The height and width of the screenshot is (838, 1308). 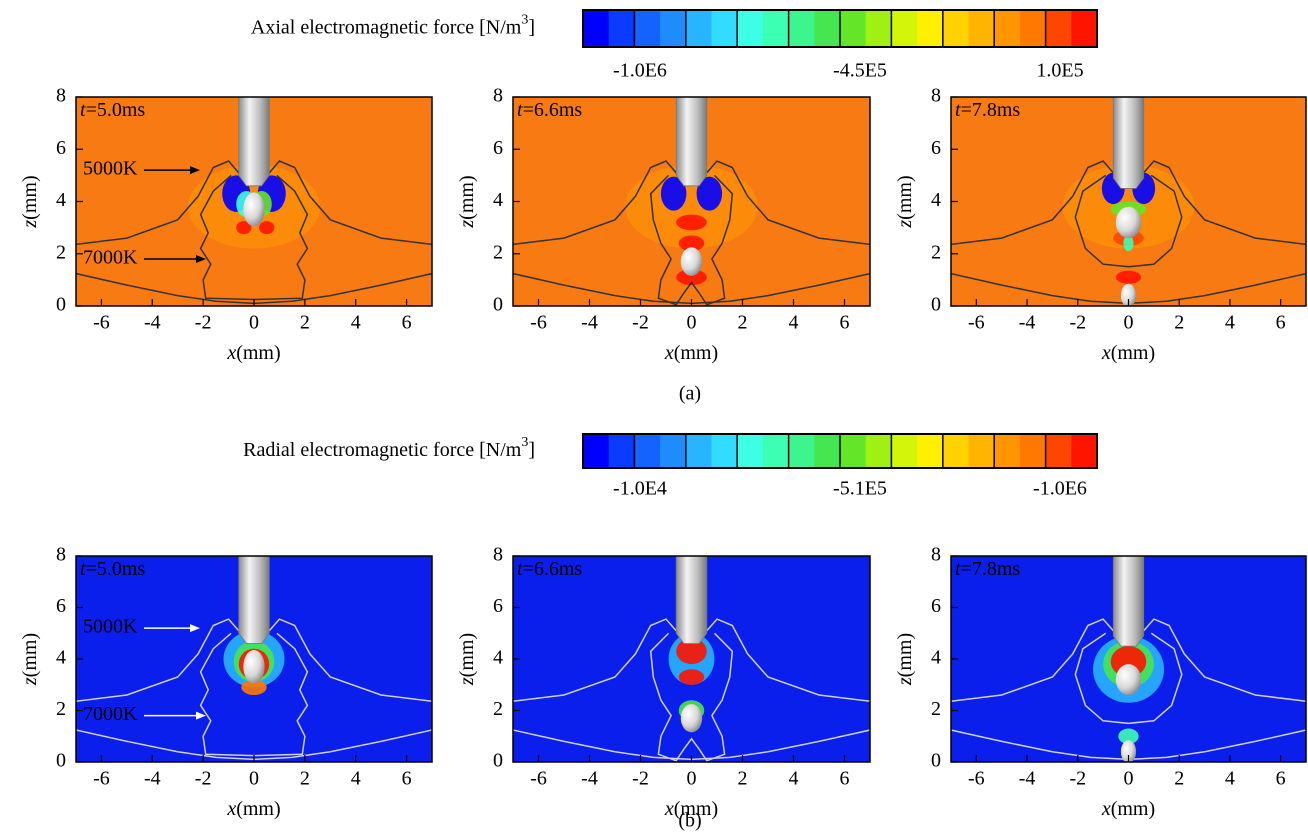 I want to click on colorbar-label: -1.0E4, so click(x=640, y=489).